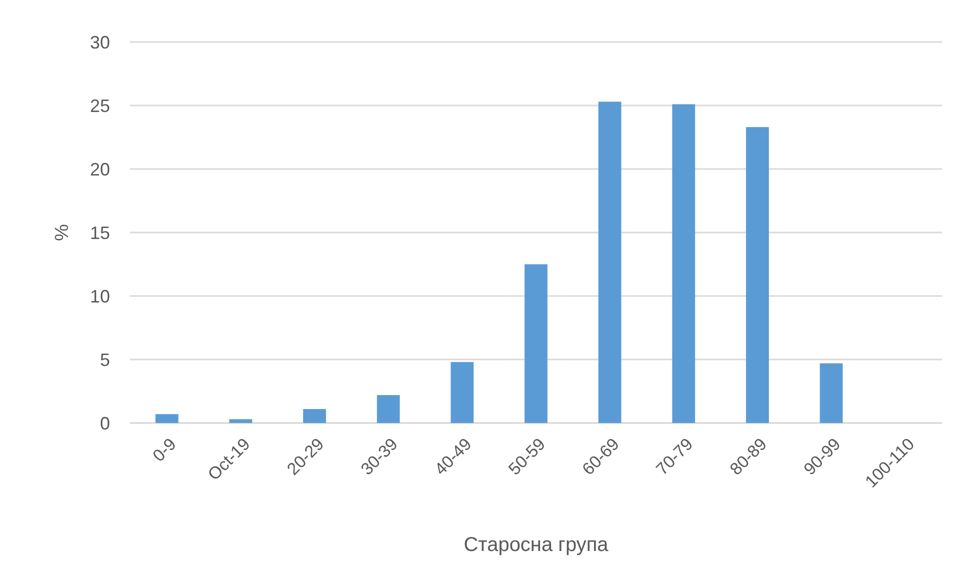 Image resolution: width=957 pixels, height=583 pixels. What do you see at coordinates (537, 545) in the screenshot?
I see `x-axis-title: Старосна група` at bounding box center [537, 545].